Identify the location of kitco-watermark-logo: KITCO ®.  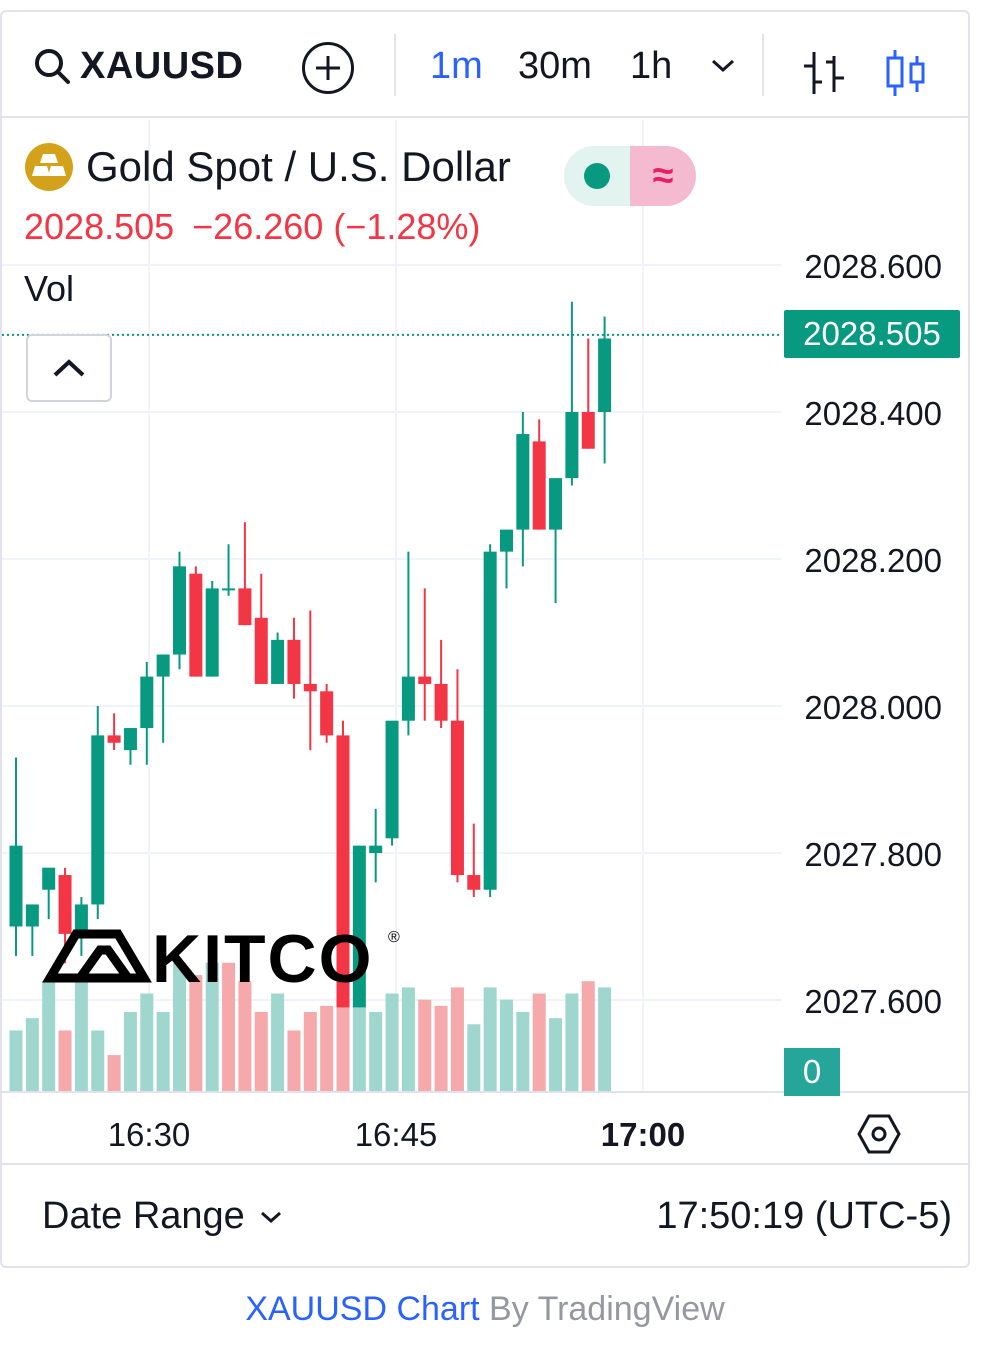
(221, 956).